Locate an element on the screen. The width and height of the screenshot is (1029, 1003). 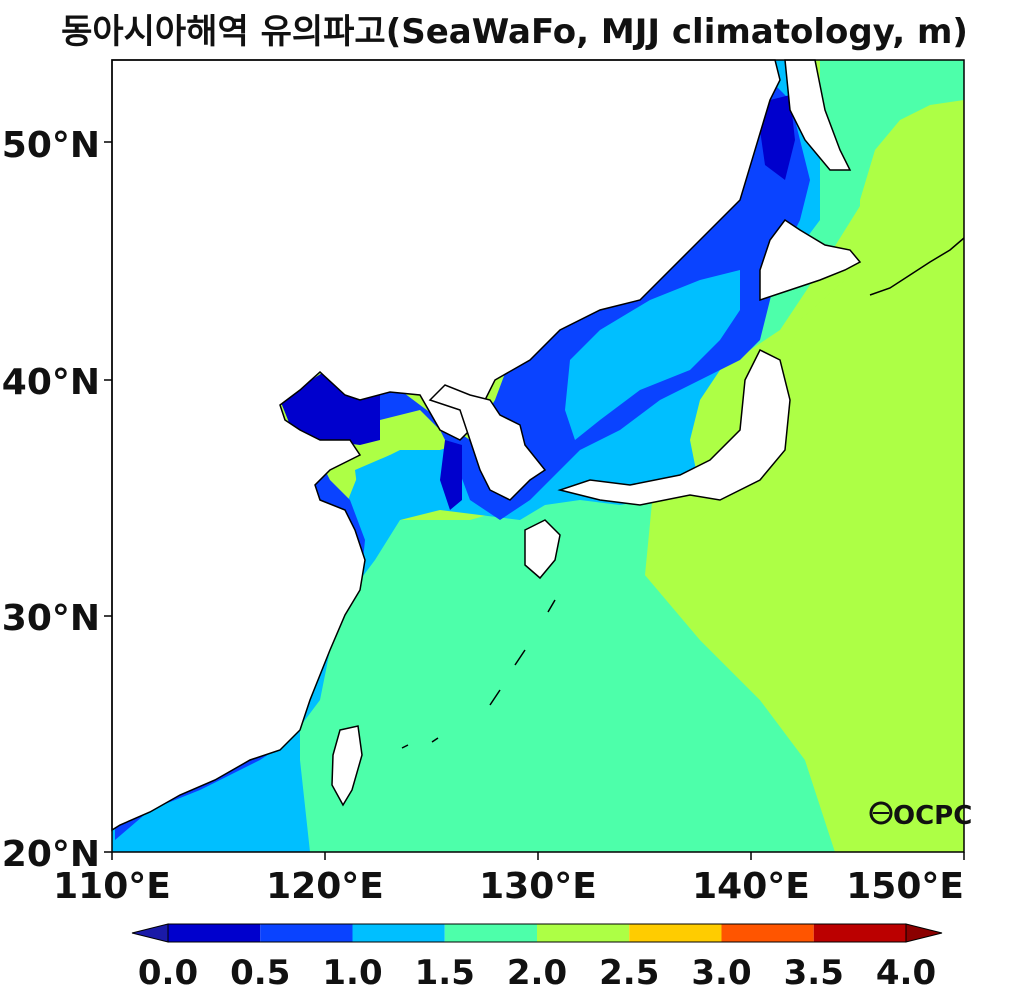
colorbar-over-arrow is located at coordinates (924, 933).